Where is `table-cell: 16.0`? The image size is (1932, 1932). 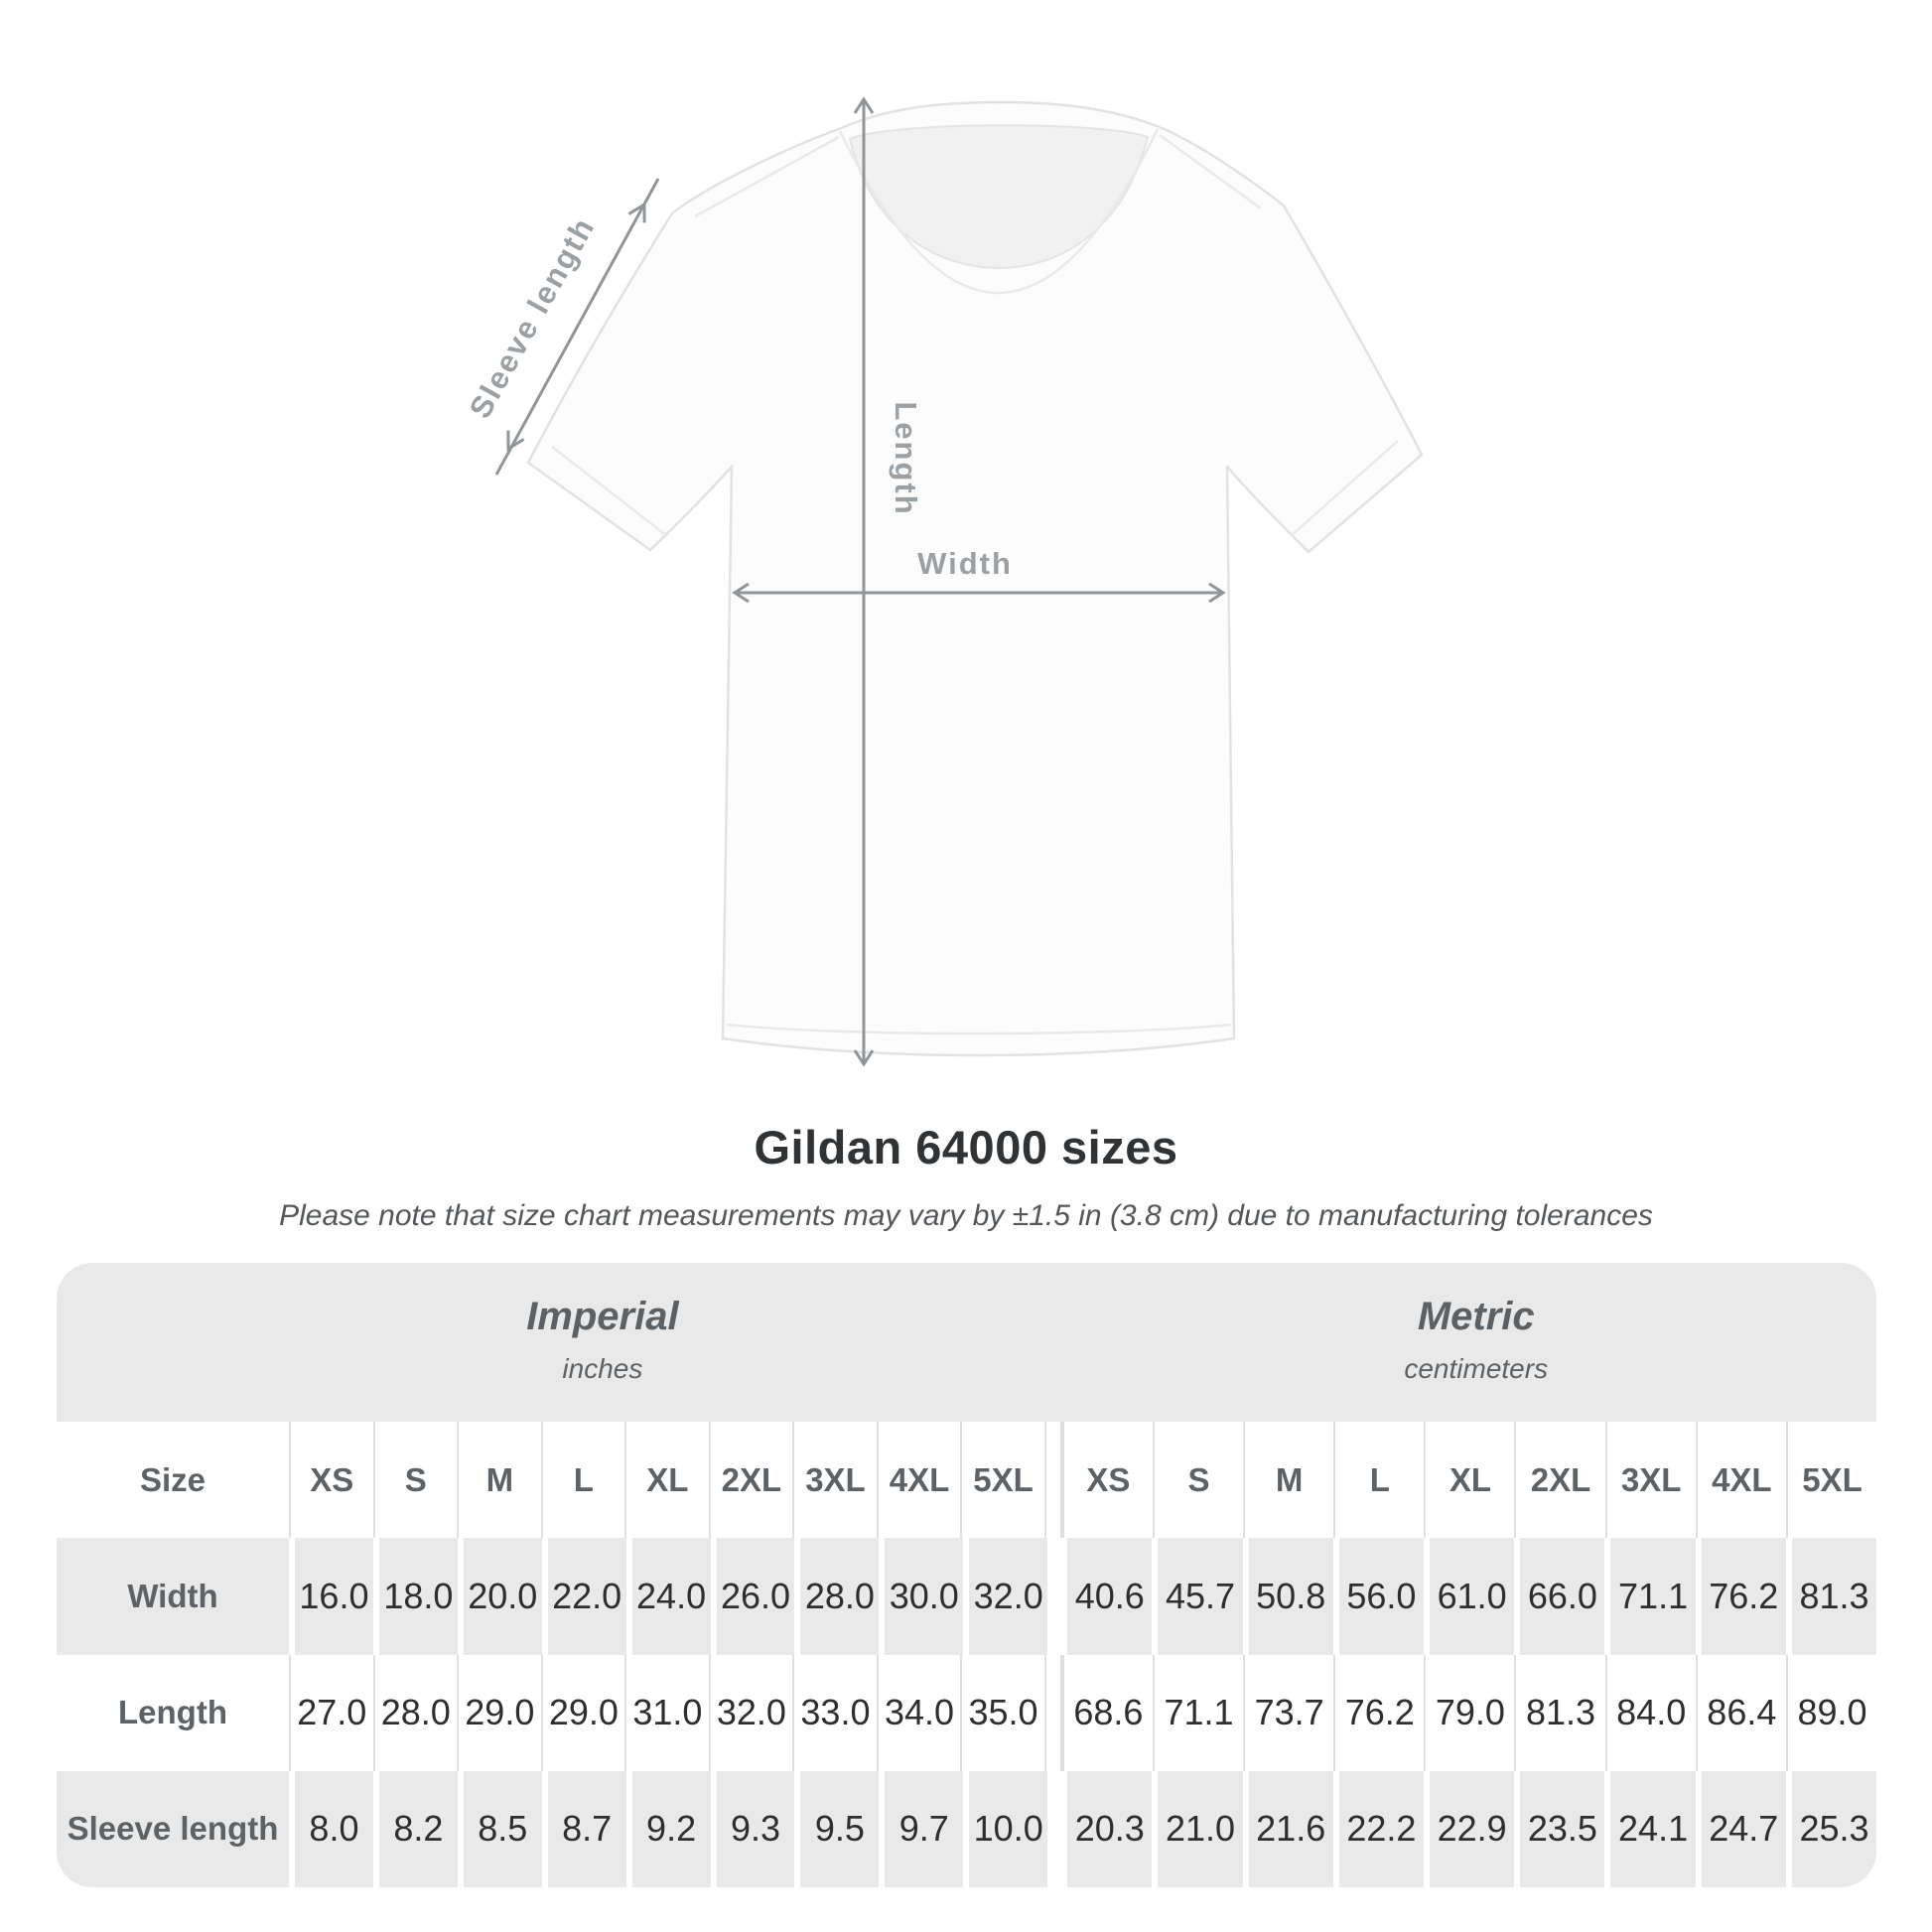 table-cell: 16.0 is located at coordinates (331, 1597).